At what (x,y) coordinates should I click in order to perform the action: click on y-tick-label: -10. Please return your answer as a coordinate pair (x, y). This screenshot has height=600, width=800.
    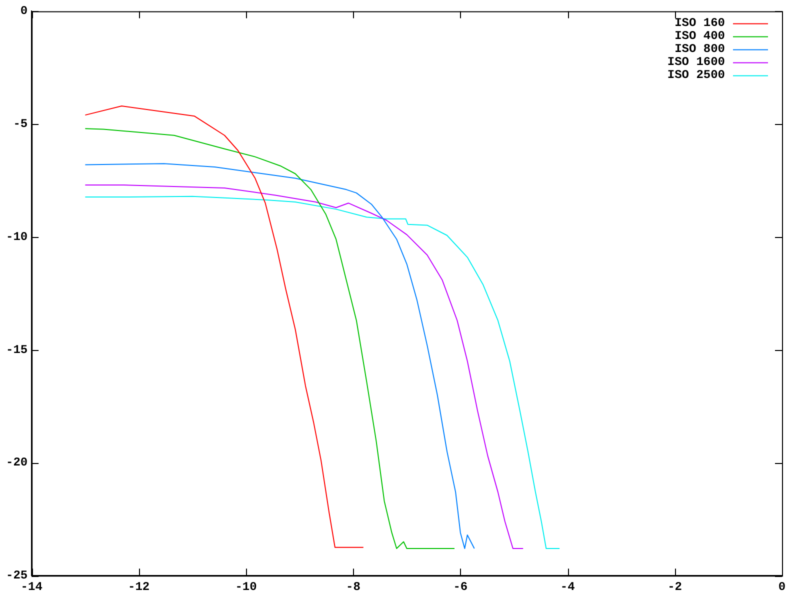
    Looking at the image, I should click on (17, 237).